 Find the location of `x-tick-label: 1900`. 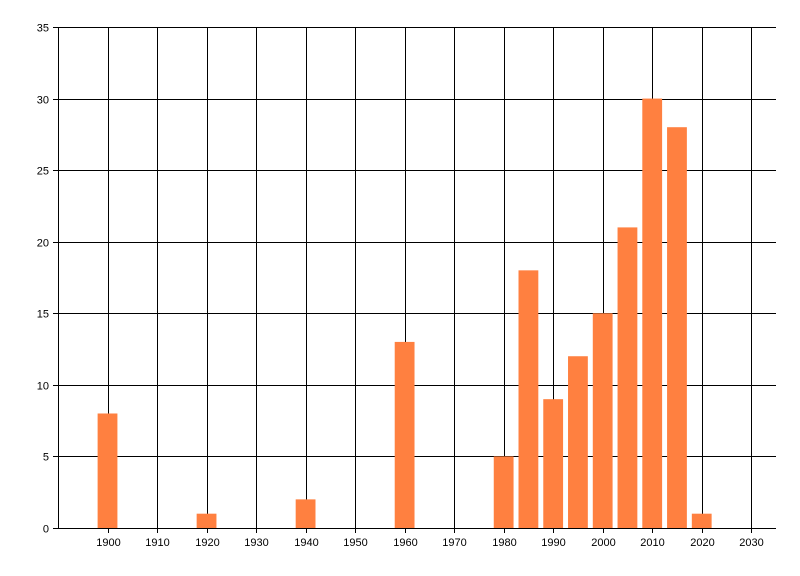

x-tick-label: 1900 is located at coordinates (108, 543).